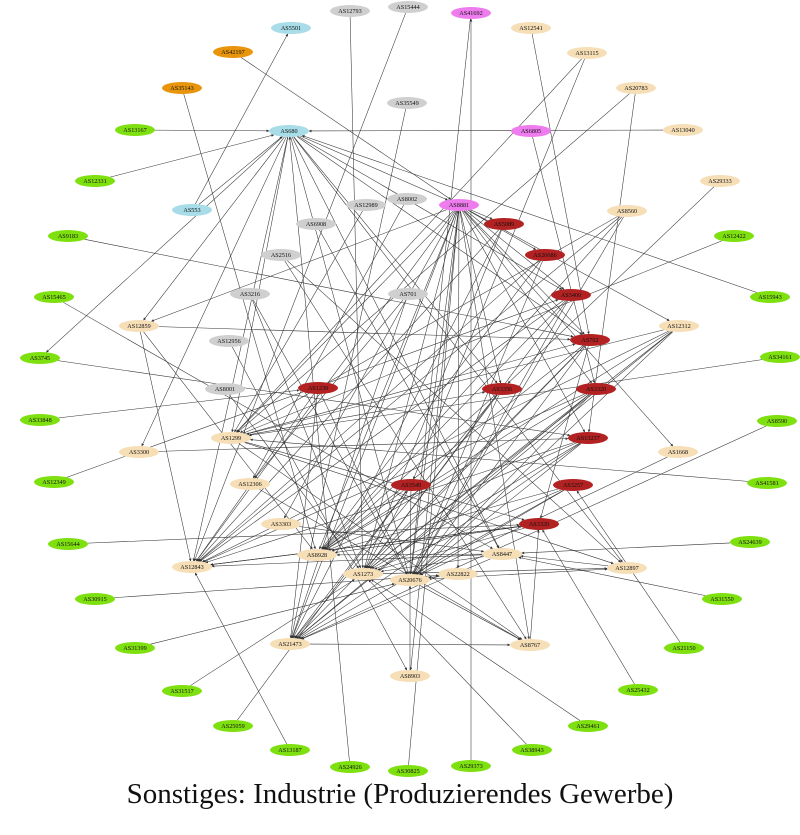 The width and height of the screenshot is (800, 835). I want to click on edge-as12956-as8903, so click(319, 508).